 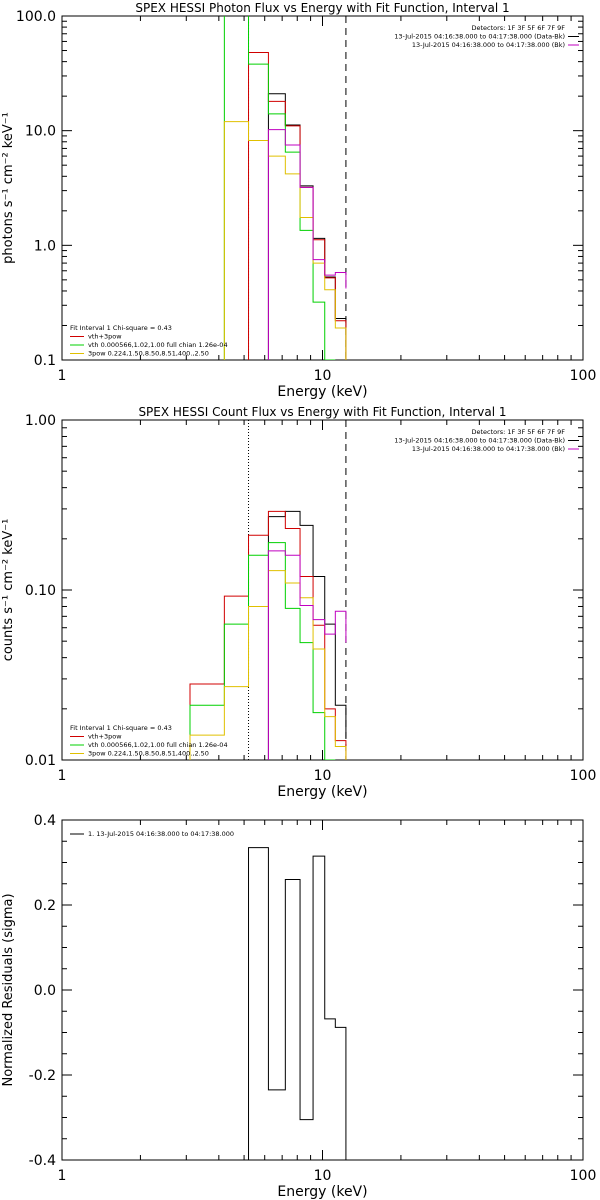 I want to click on y-tick-label: 0.4, so click(x=45, y=821).